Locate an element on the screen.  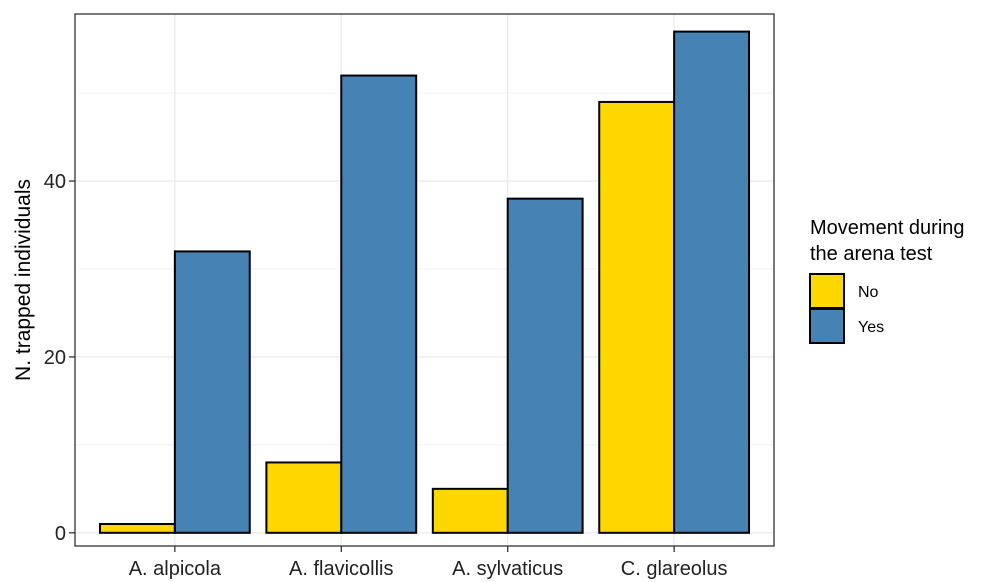
y-axis-title: N. trapped individuals is located at coordinates (23, 280).